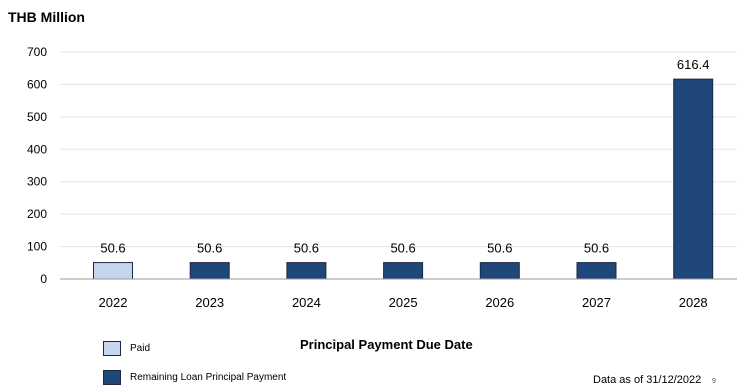 This screenshot has height=389, width=741. Describe the element at coordinates (499, 248) in the screenshot. I see `data-label-2026: 50.6` at that location.